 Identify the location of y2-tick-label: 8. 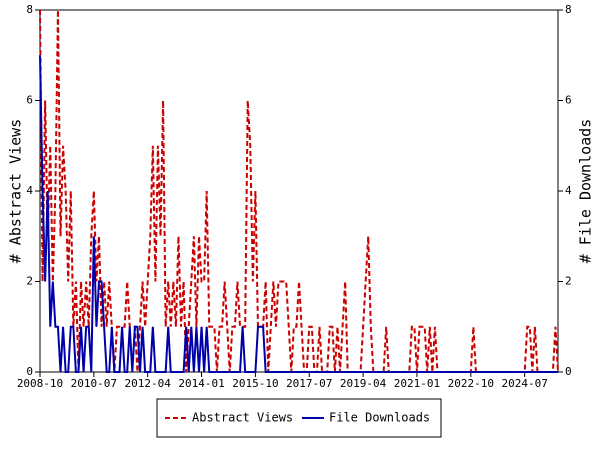
(568, 9).